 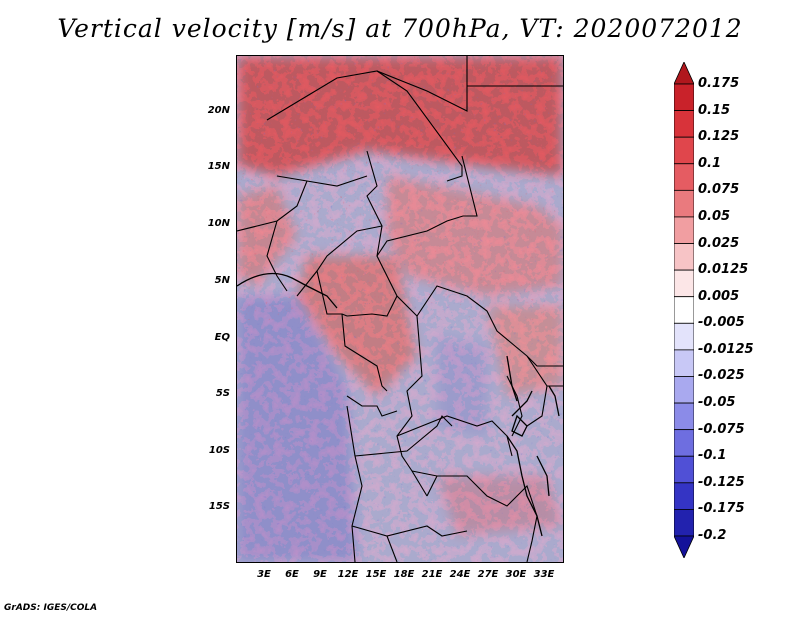 I want to click on colorbar-label: -0.075, so click(x=721, y=429).